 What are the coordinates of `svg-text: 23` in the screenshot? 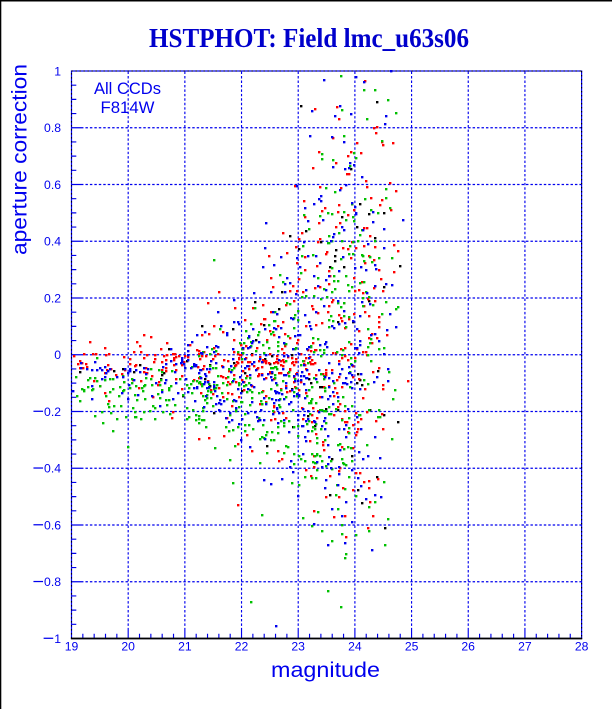 It's located at (298, 647).